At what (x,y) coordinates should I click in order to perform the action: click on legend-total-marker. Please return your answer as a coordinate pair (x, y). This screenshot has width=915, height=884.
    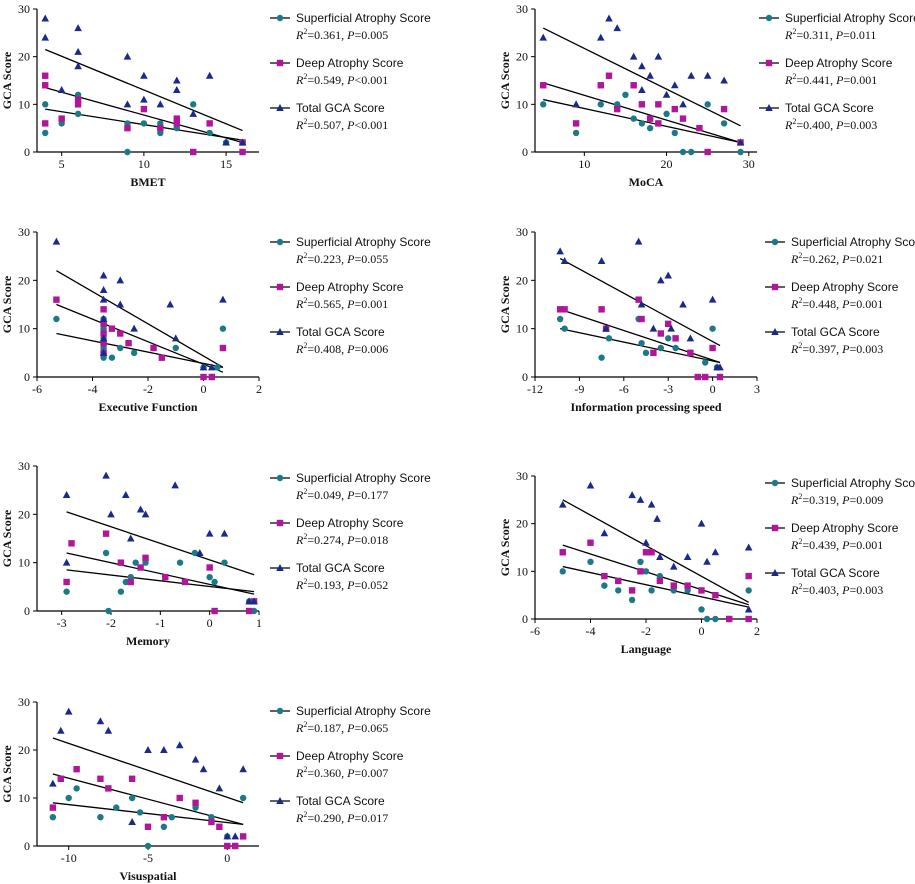
    Looking at the image, I should click on (775, 331).